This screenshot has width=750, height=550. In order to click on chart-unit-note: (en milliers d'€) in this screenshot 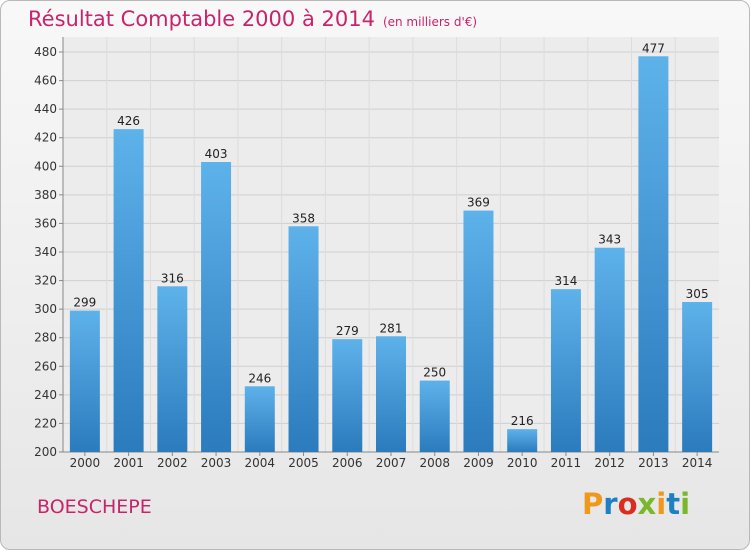, I will do `click(430, 22)`.